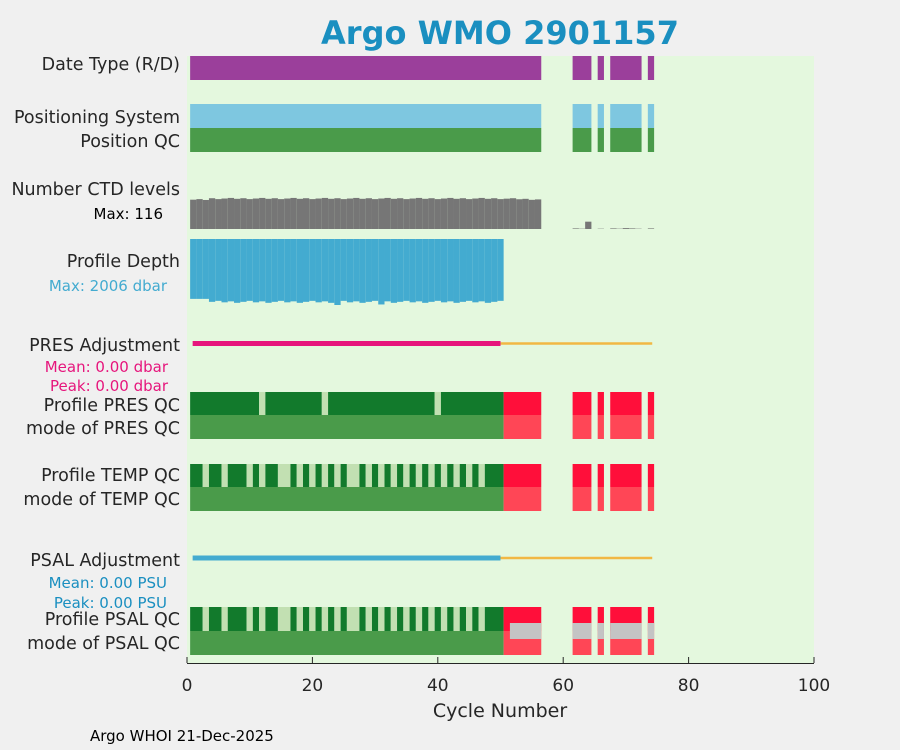 This screenshot has width=900, height=750. Describe the element at coordinates (651, 427) in the screenshot. I see `mode-pres-qc-bar` at that location.